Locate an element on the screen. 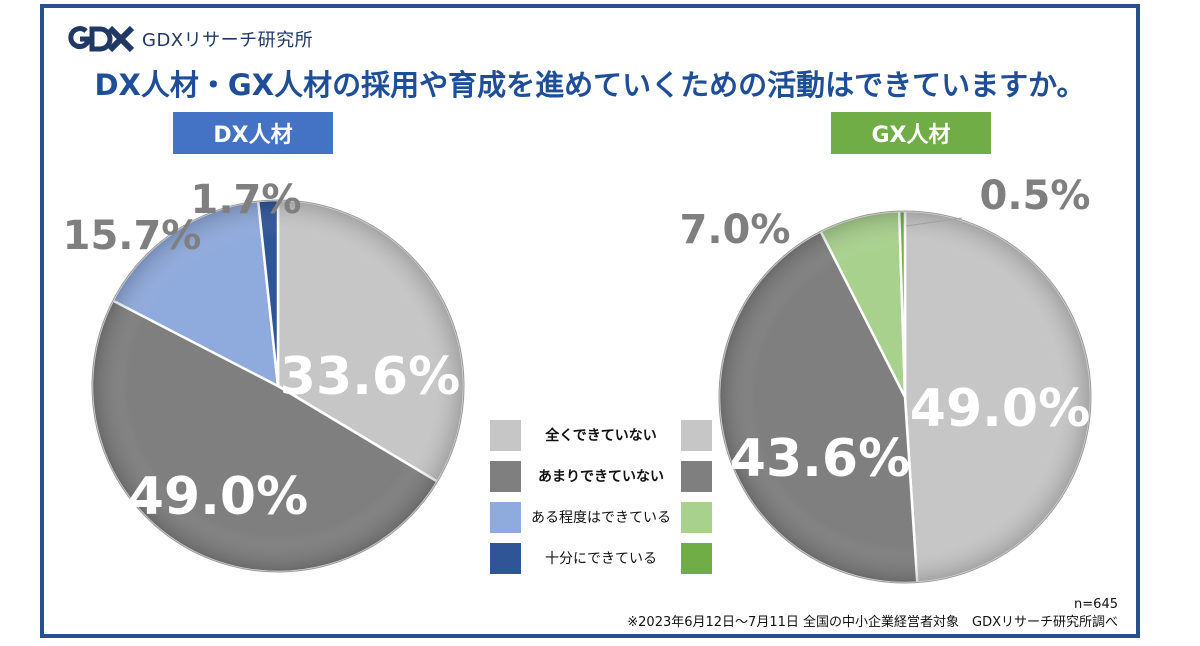 The height and width of the screenshot is (646, 1200). brand-logo: GDXリサーチ研究所 is located at coordinates (189, 39).